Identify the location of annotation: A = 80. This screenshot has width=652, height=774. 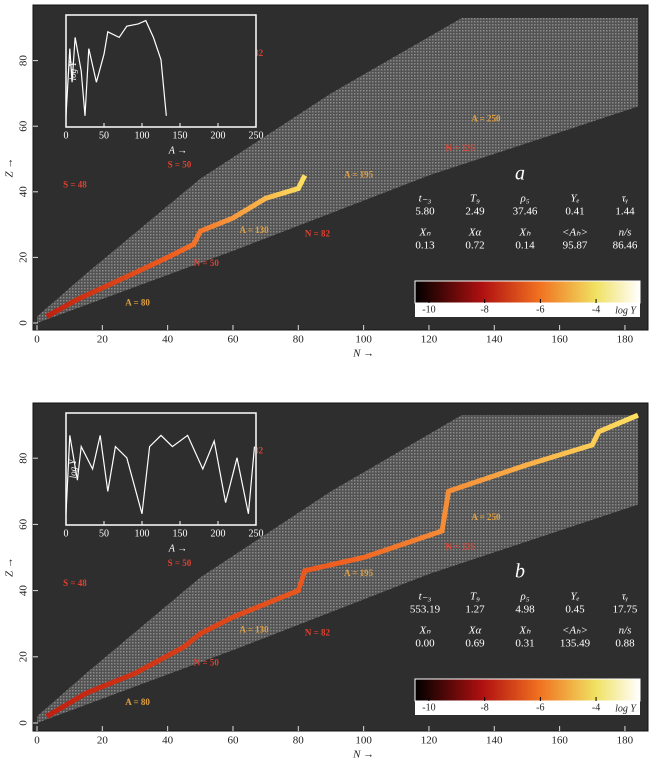
(137, 702).